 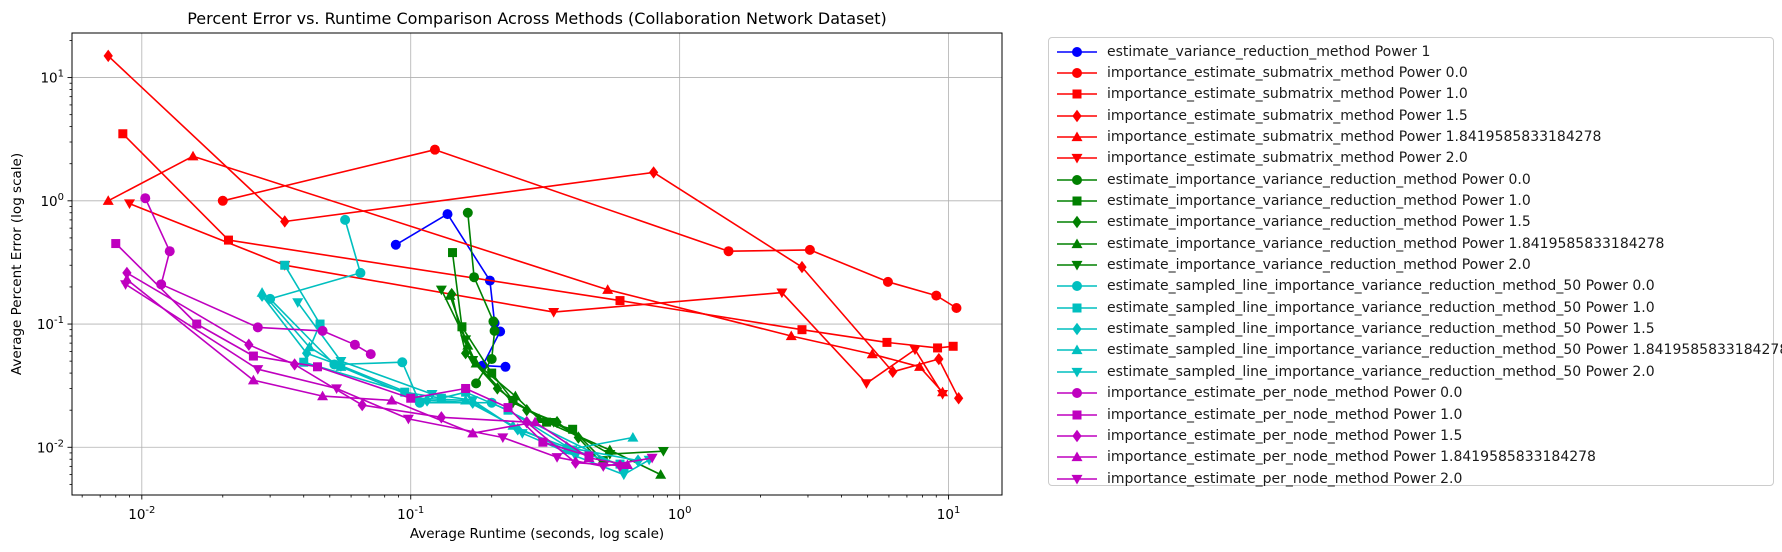 What do you see at coordinates (537, 534) in the screenshot?
I see `x-axis-label: Average Runtime (seconds, log scale)` at bounding box center [537, 534].